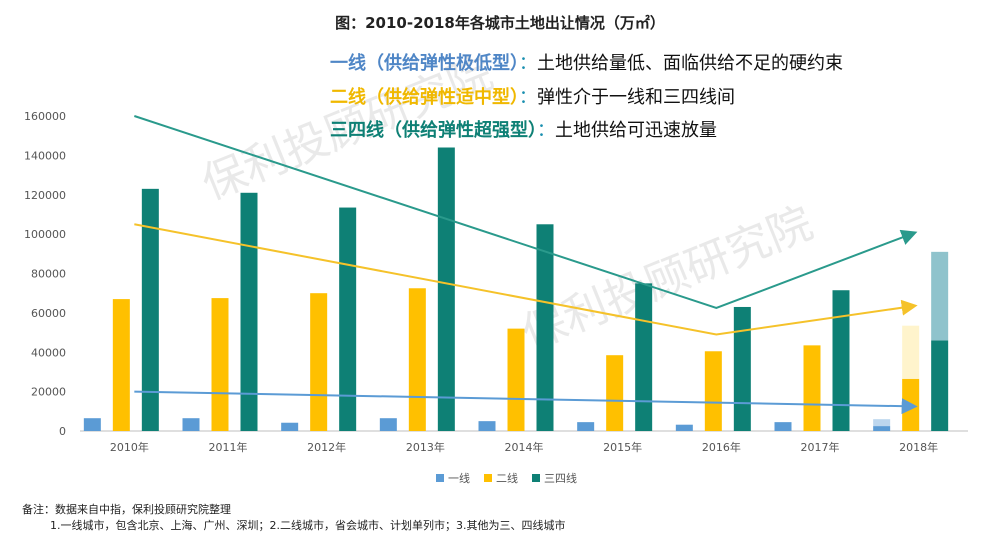 The image size is (1000, 538). I want to click on bar-三四线-2010年, so click(150, 309).